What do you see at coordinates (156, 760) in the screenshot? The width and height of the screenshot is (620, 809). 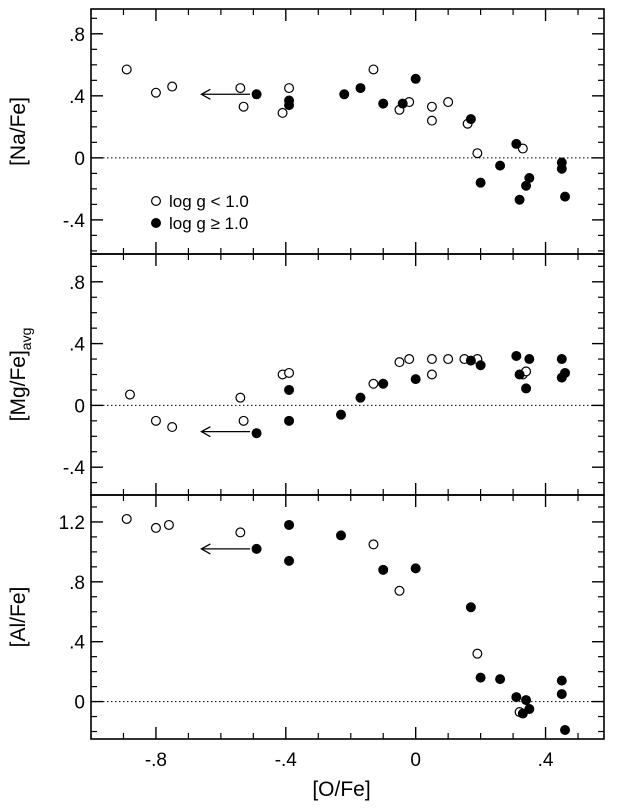 I see `x-tick-label: -.8` at bounding box center [156, 760].